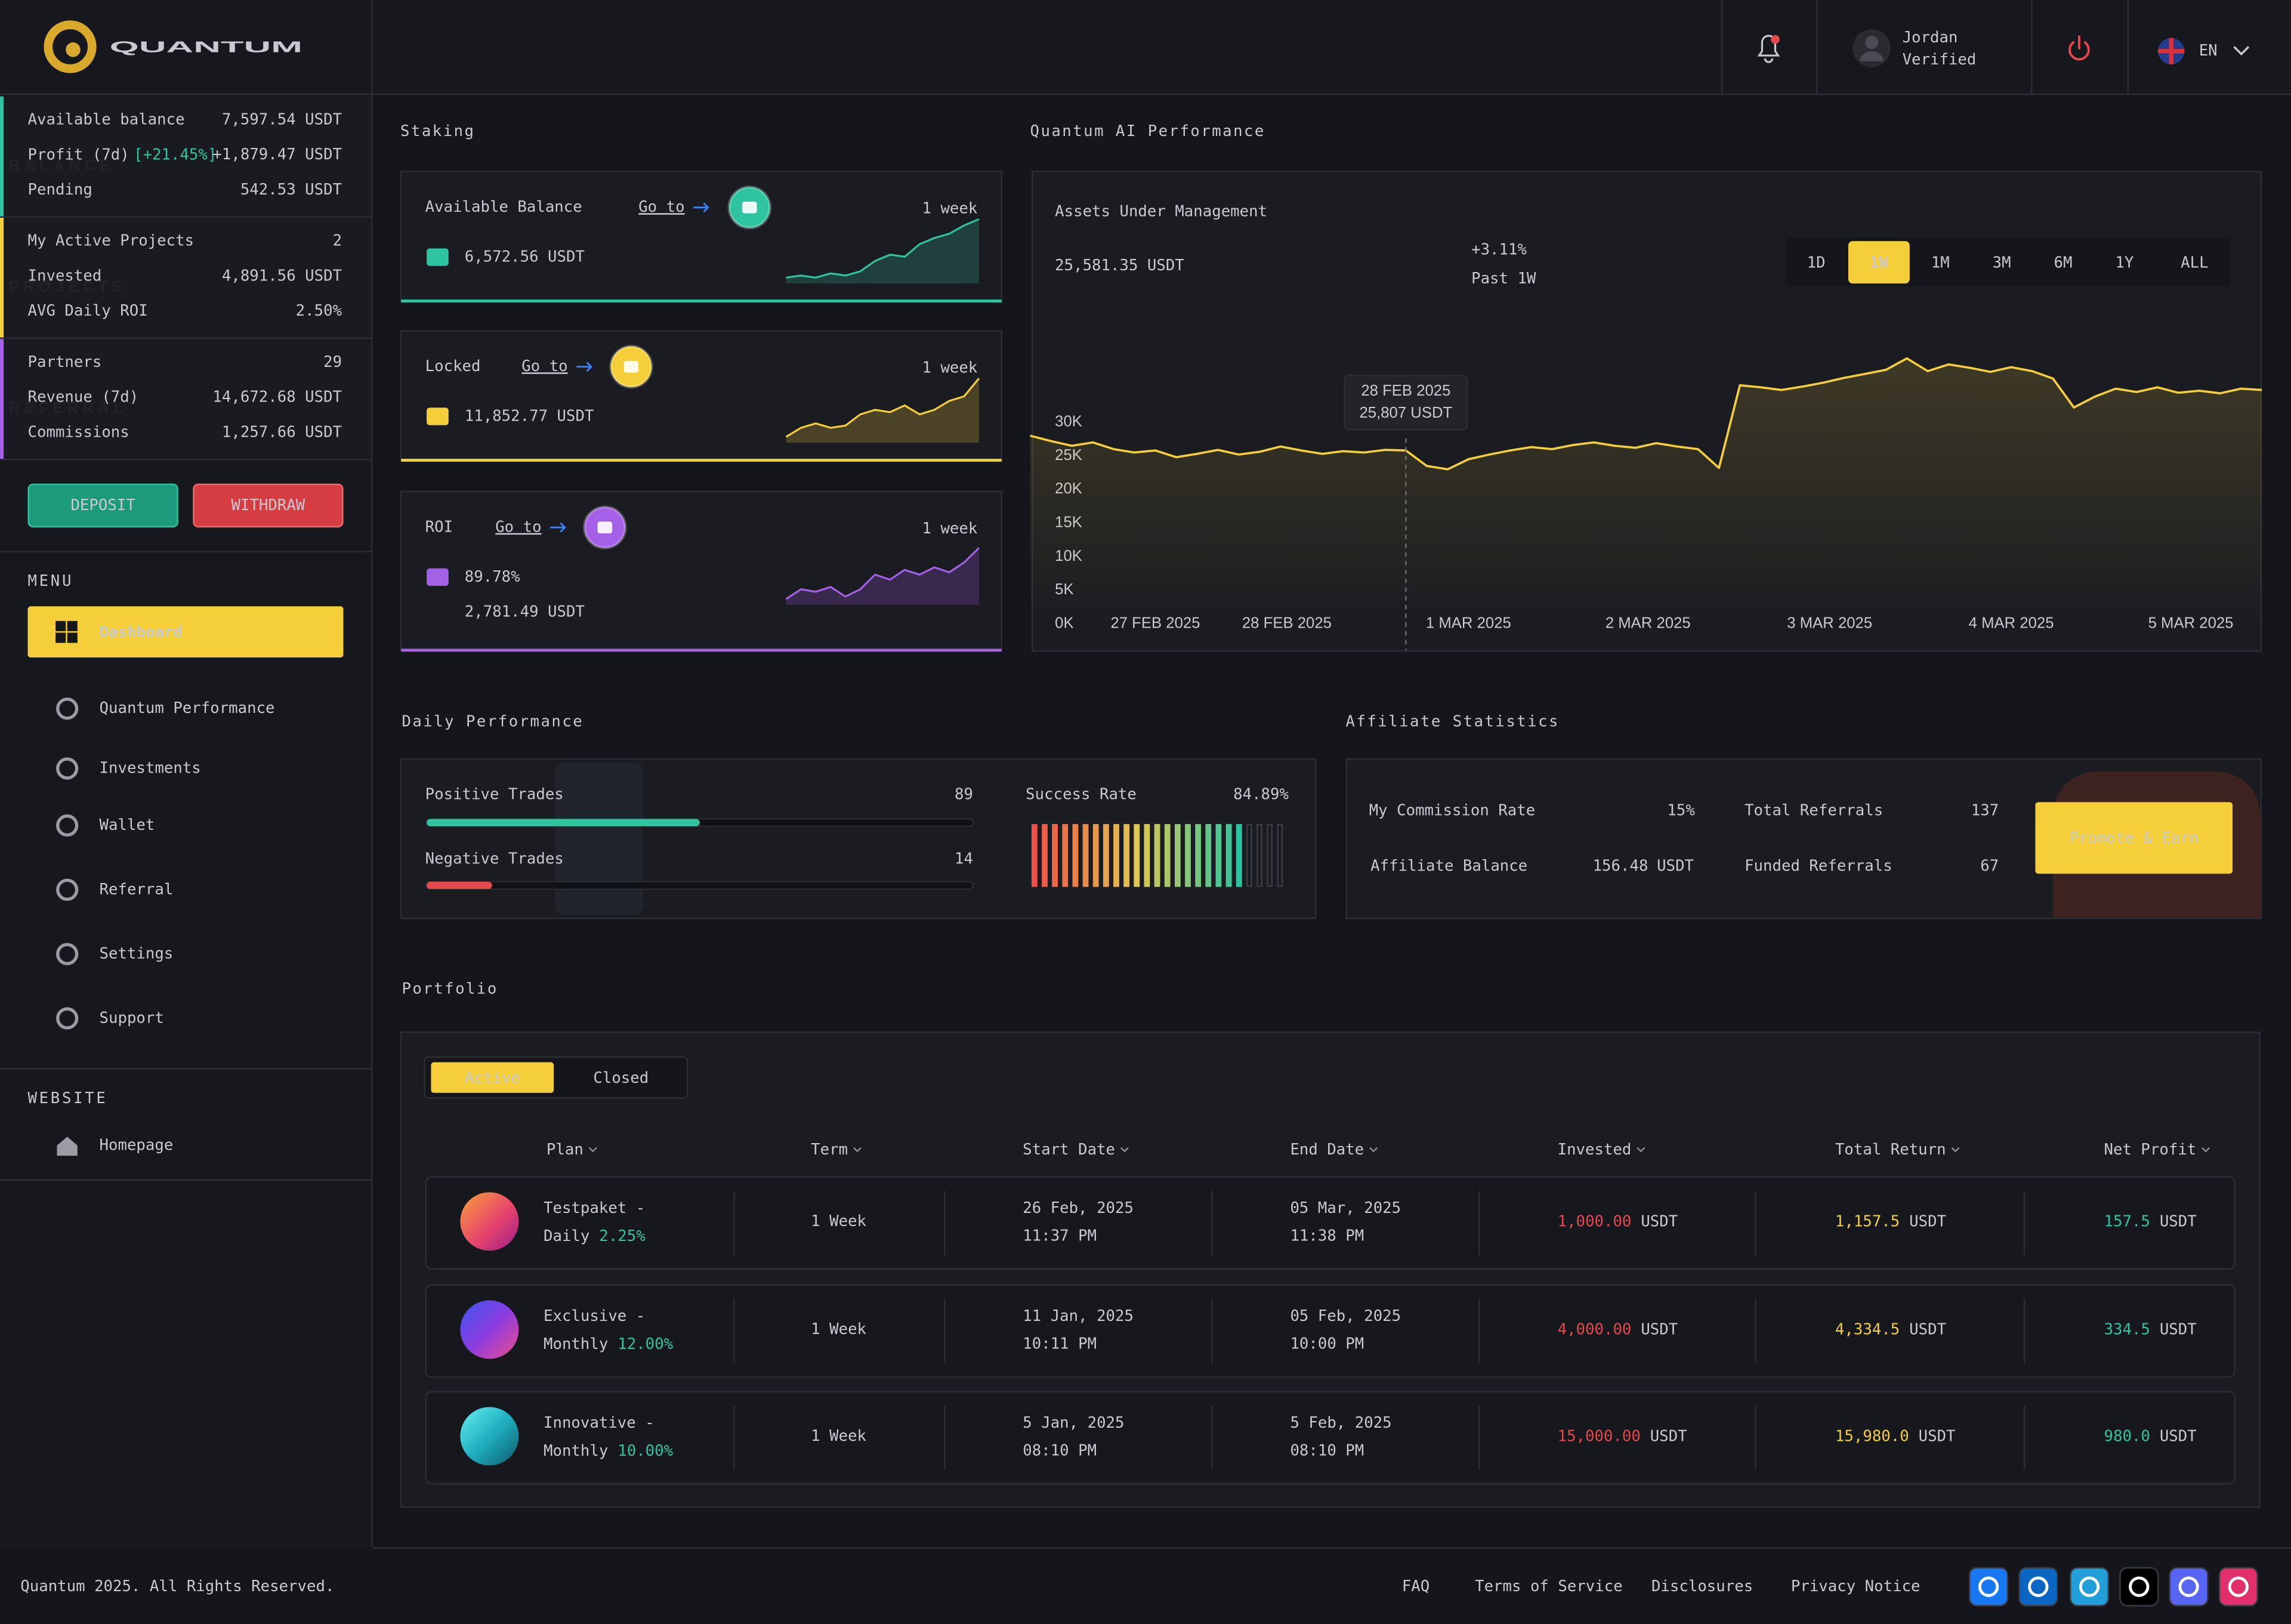 The image size is (2291, 1624). I want to click on menu-item: Referral, so click(137, 890).